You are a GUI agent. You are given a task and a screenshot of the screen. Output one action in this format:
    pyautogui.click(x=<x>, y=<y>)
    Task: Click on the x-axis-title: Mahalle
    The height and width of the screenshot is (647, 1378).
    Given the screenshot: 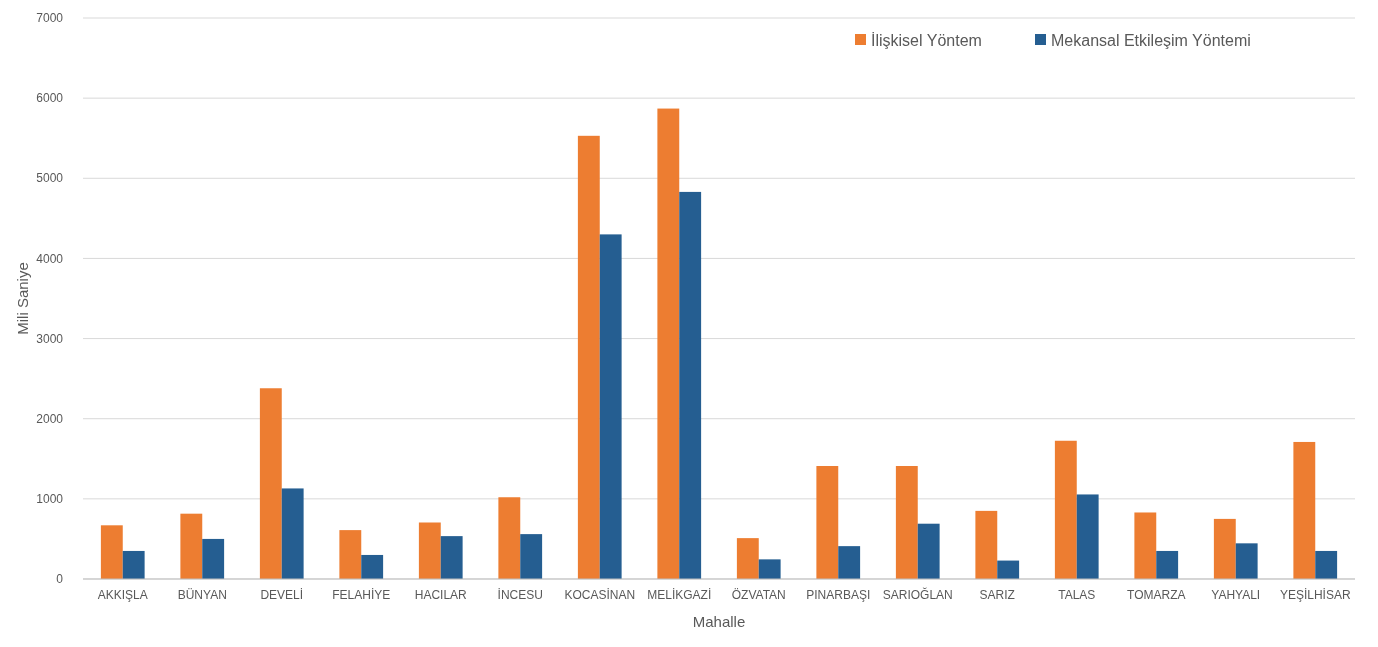 What is the action you would take?
    pyautogui.click(x=719, y=621)
    